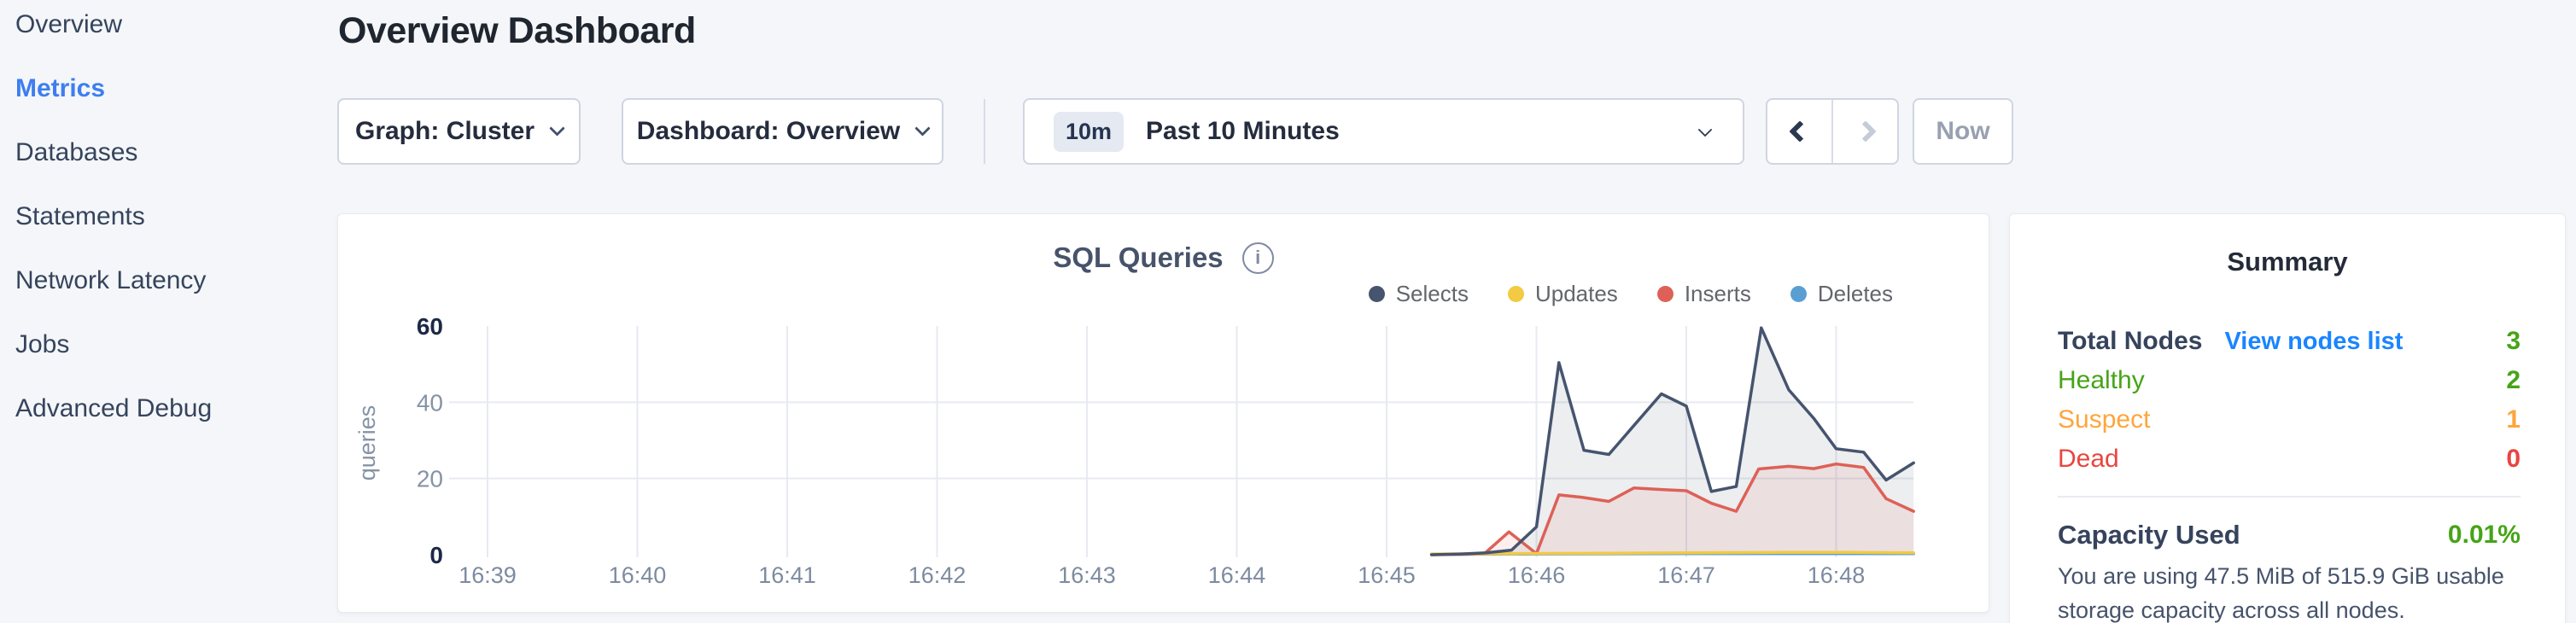  Describe the element at coordinates (1717, 293) in the screenshot. I see `legend-label: Inserts` at that location.